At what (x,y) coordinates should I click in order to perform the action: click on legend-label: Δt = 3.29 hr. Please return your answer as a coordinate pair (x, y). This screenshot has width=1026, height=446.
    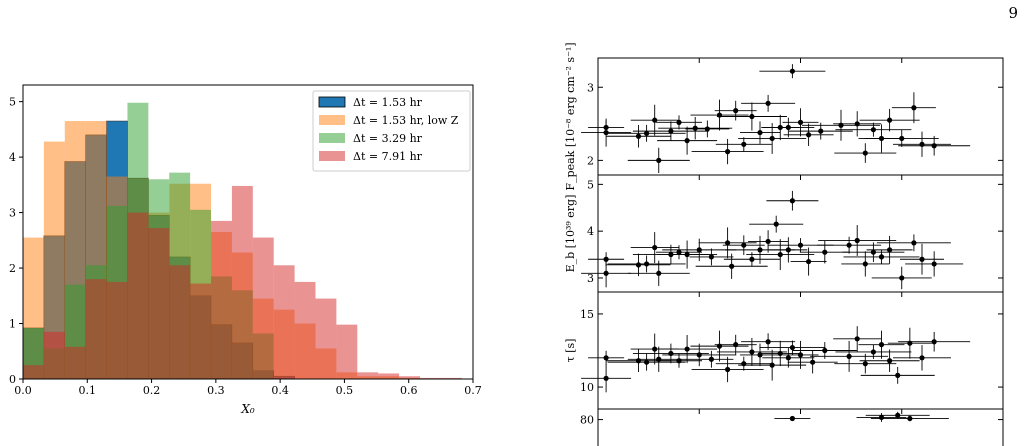
    Looking at the image, I should click on (388, 138).